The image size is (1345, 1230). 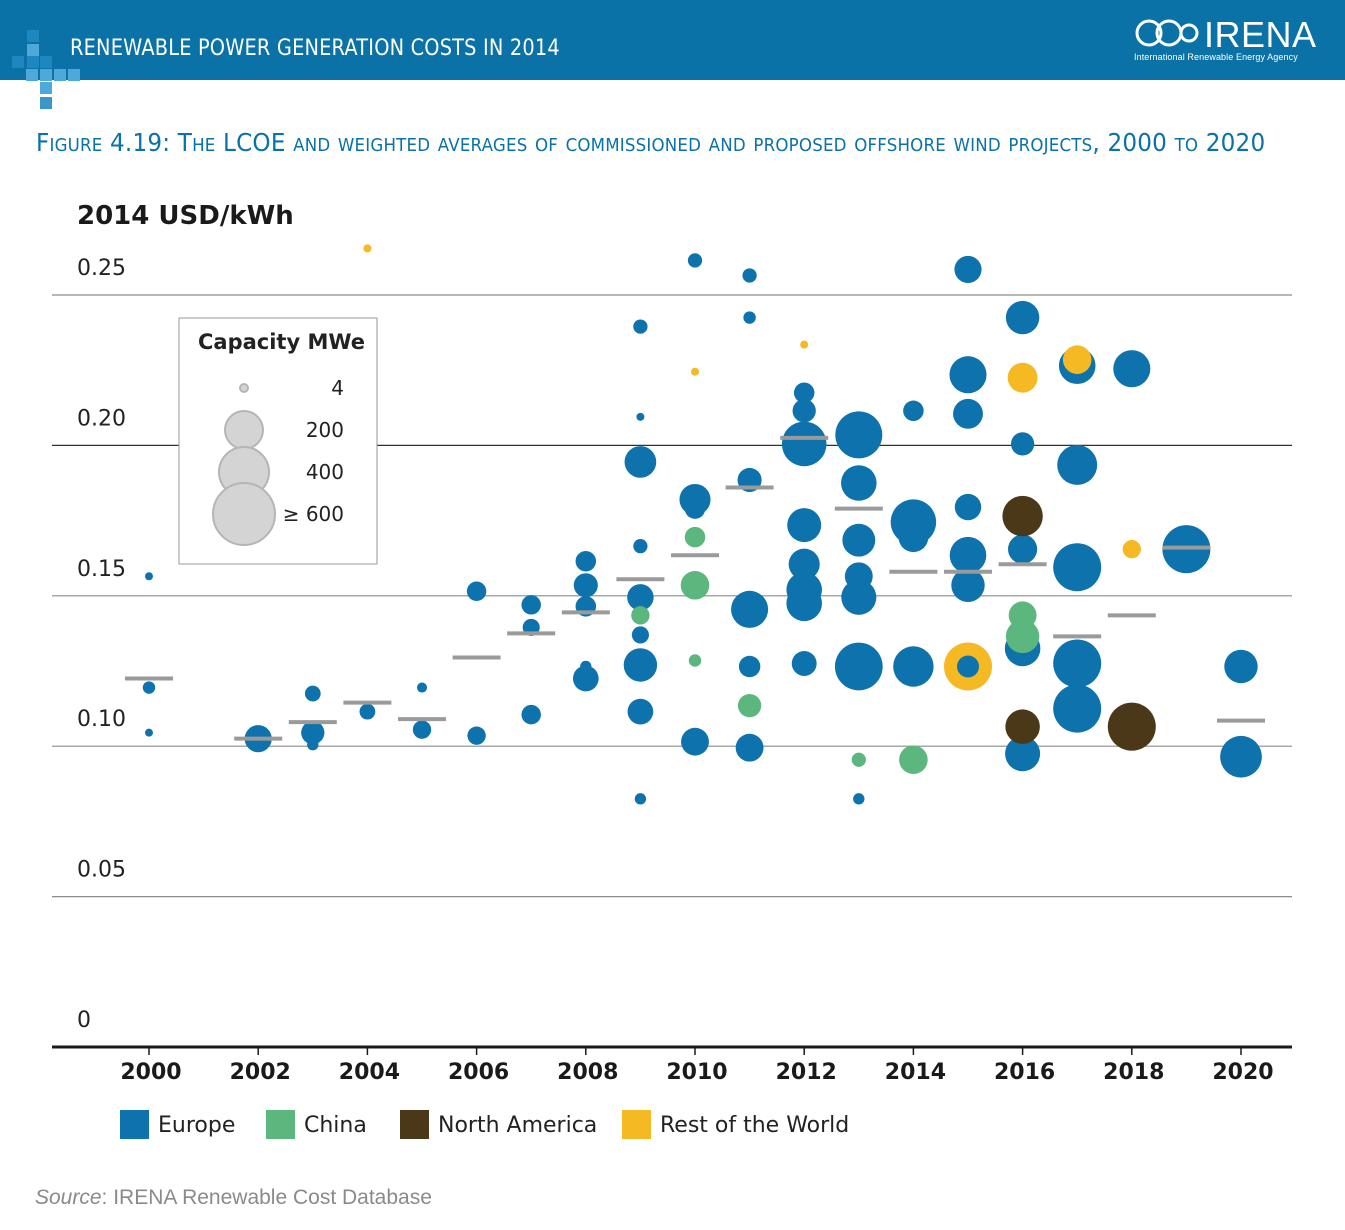 What do you see at coordinates (1133, 1072) in the screenshot?
I see `x-tick-label: 2018` at bounding box center [1133, 1072].